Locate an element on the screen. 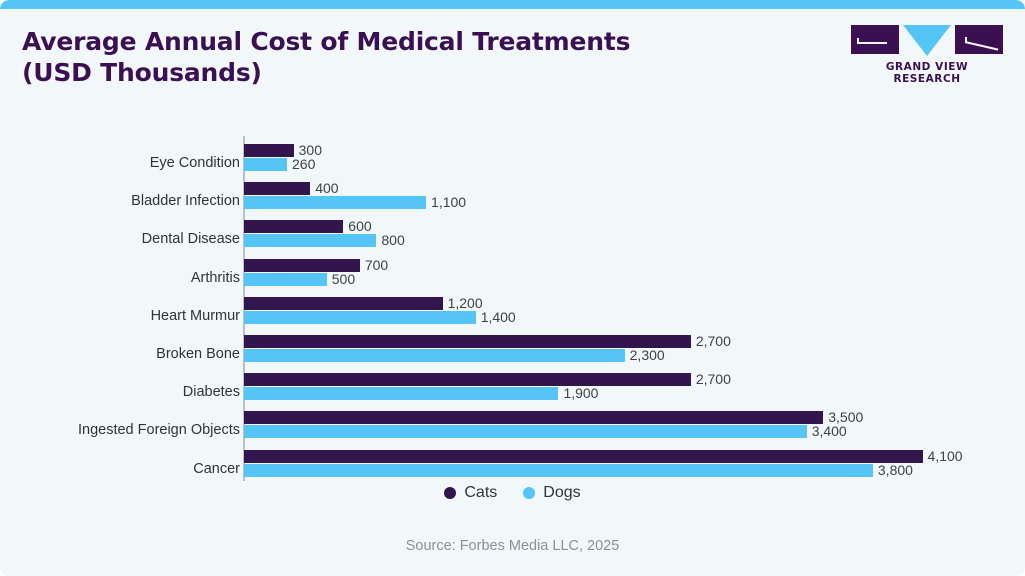  bar-value-label: 3,800 is located at coordinates (895, 469).